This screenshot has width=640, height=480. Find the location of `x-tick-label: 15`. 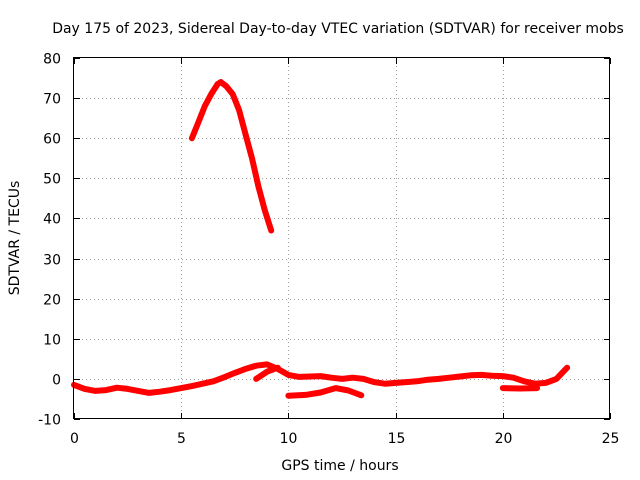

x-tick-label: 15 is located at coordinates (397, 439).